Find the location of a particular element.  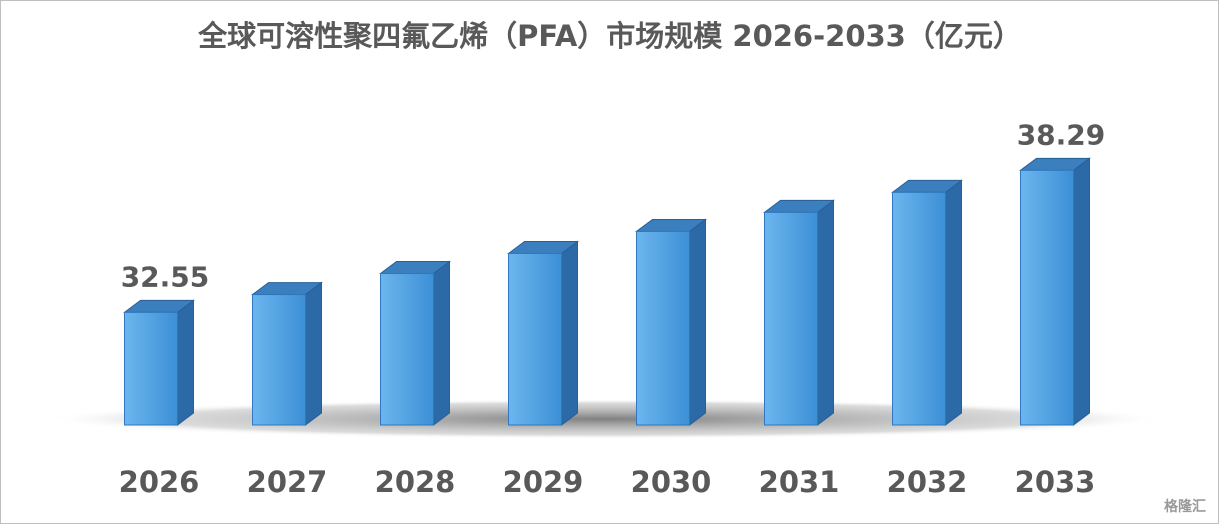

chart-title: 全球可溶性聚四氟乙烯（PFA）市场规模 2026-2033（亿元） is located at coordinates (609, 36).